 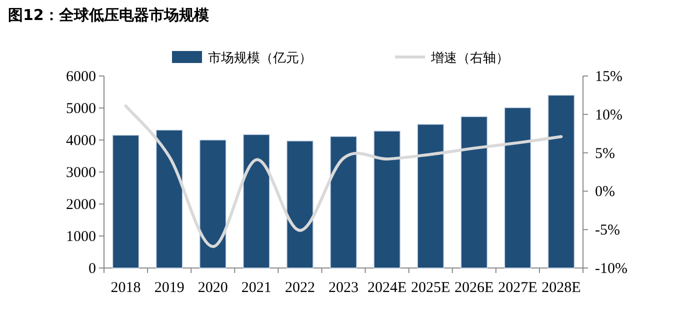 What do you see at coordinates (611, 269) in the screenshot?
I see `y2-tick-label: -10%` at bounding box center [611, 269].